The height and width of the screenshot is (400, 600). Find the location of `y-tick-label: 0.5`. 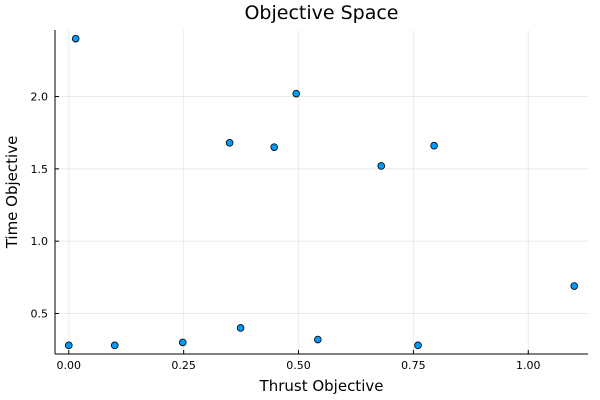

y-tick-label: 0.5 is located at coordinates (40, 314).